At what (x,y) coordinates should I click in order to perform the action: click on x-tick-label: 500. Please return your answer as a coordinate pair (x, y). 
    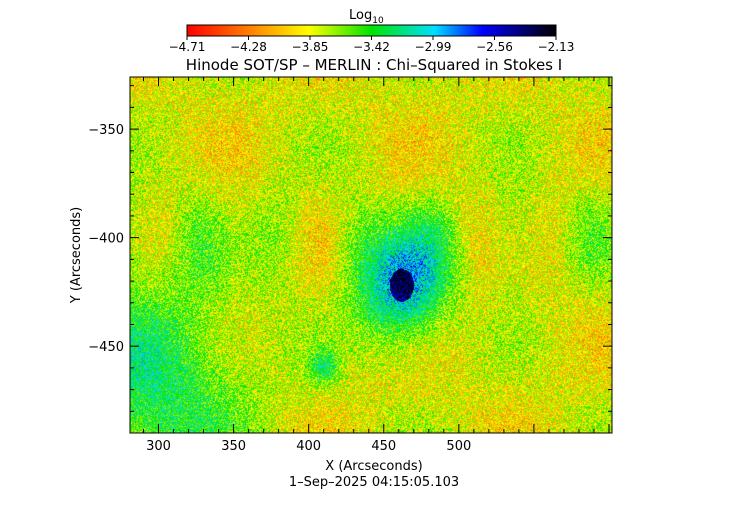
    Looking at the image, I should click on (458, 446).